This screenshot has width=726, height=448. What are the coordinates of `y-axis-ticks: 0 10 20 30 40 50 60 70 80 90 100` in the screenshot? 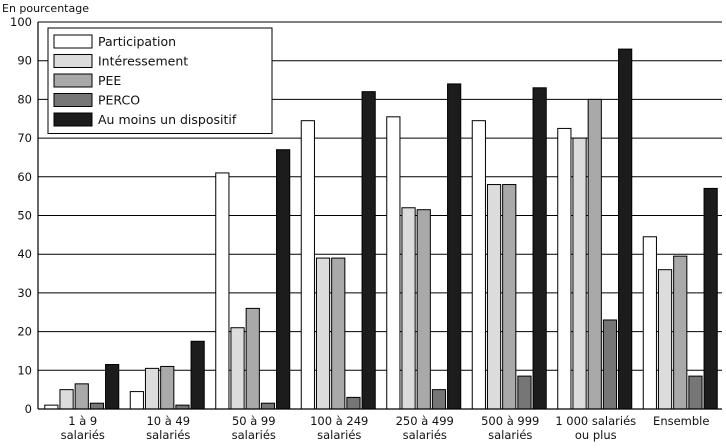 It's located at (21, 215).